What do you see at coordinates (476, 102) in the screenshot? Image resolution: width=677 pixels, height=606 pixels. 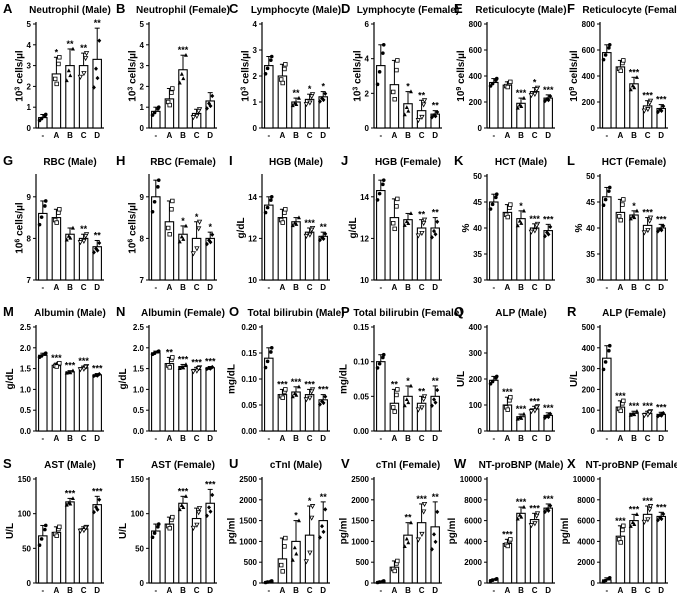 I see `y-tick-label: 200` at bounding box center [476, 102].